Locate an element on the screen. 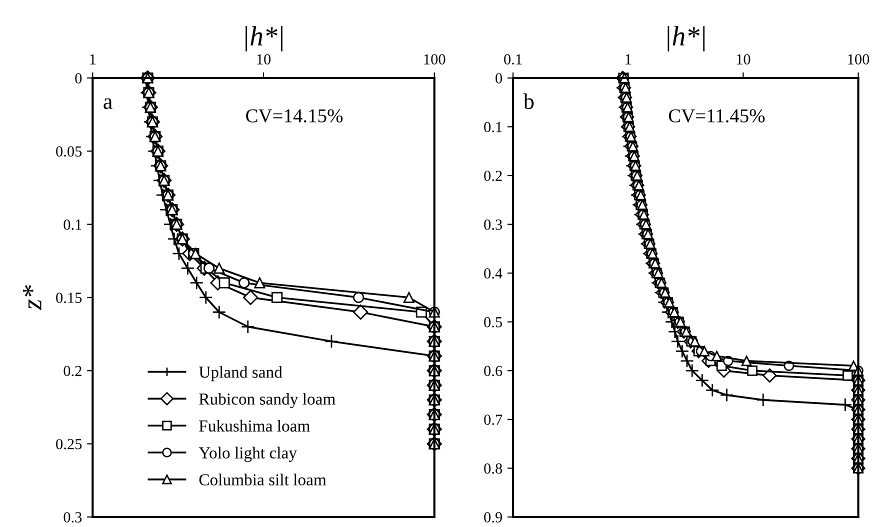 The height and width of the screenshot is (527, 874). y-tick-label: 0.8 is located at coordinates (493, 468).